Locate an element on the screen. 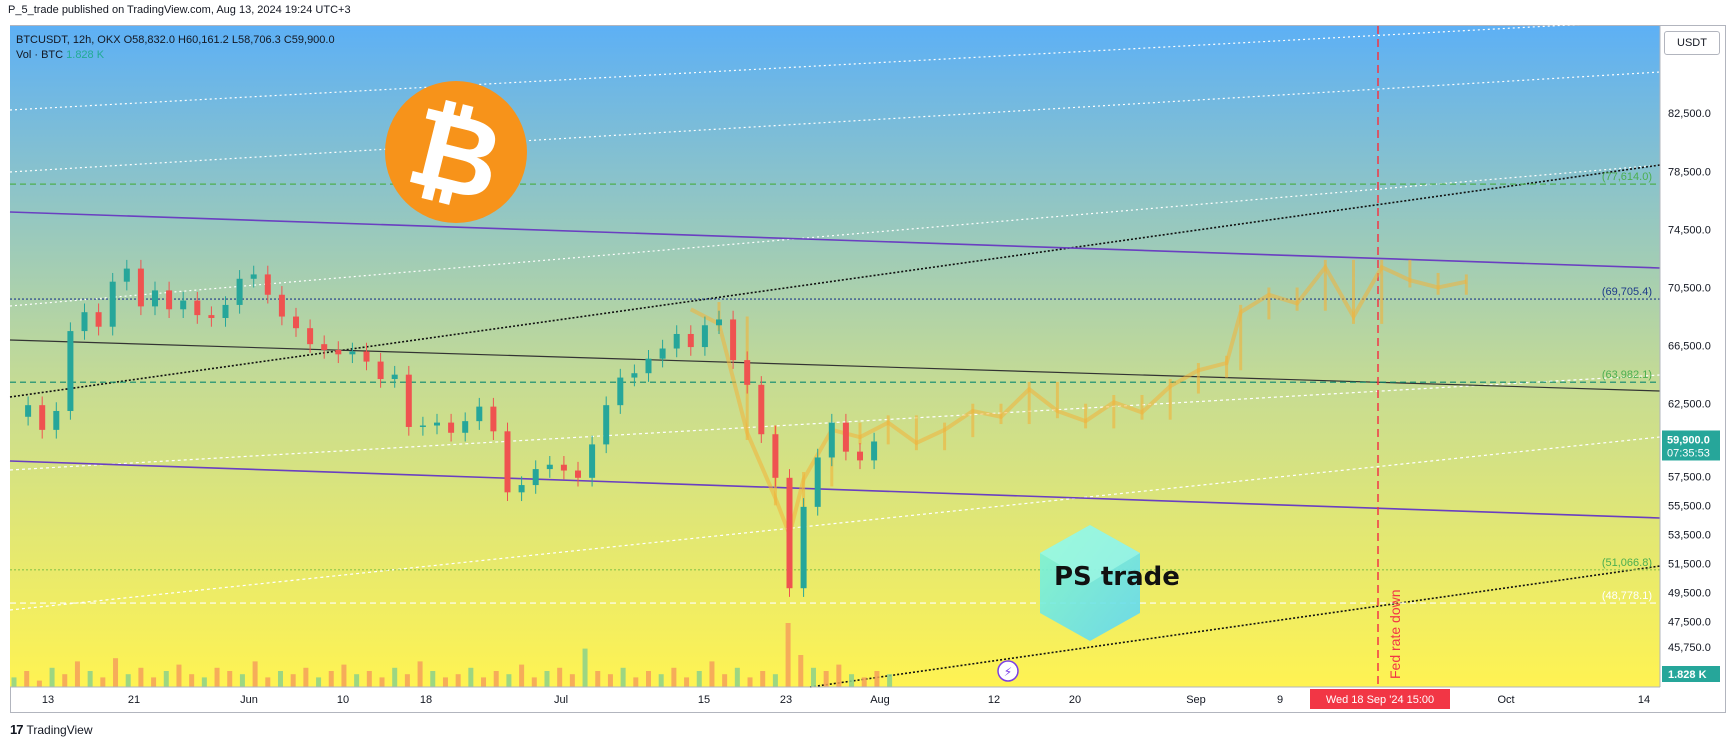 The height and width of the screenshot is (747, 1736). level-label: (69,705.4) is located at coordinates (1627, 292).